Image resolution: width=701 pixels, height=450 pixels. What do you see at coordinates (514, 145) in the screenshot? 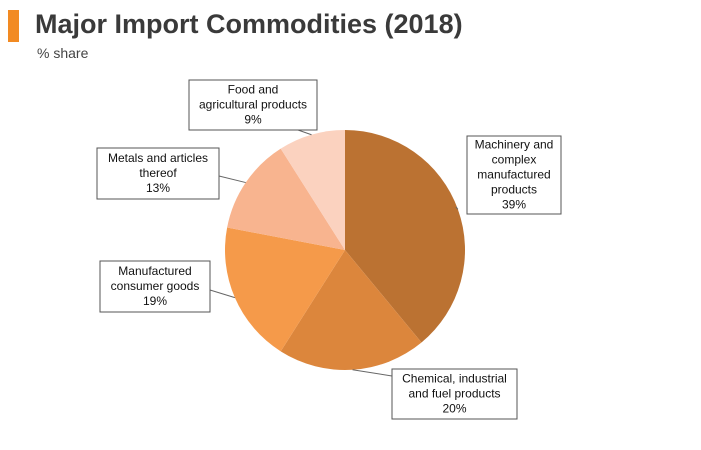
I see `slice-label-text: Machinery and` at bounding box center [514, 145].